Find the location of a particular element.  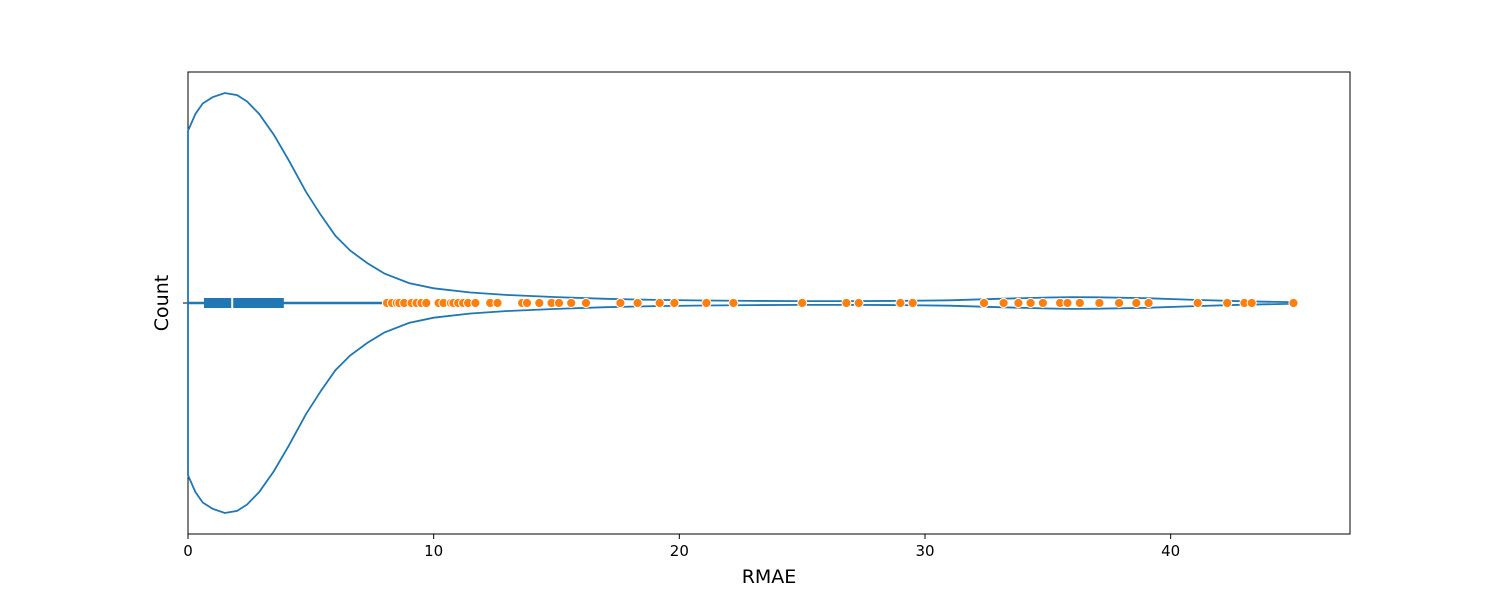

x-tick-label: 10 is located at coordinates (433, 551).